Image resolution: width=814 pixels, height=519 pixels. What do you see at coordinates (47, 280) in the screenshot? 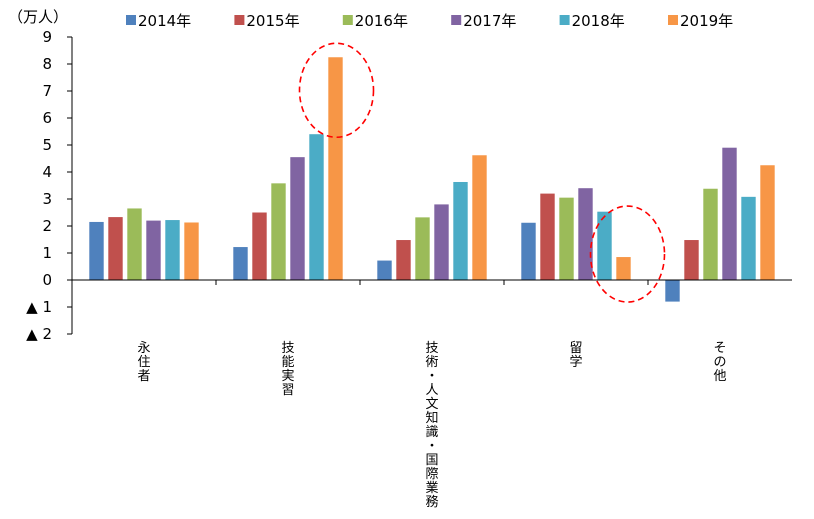
I see `y-tick-label: 0` at bounding box center [47, 280].